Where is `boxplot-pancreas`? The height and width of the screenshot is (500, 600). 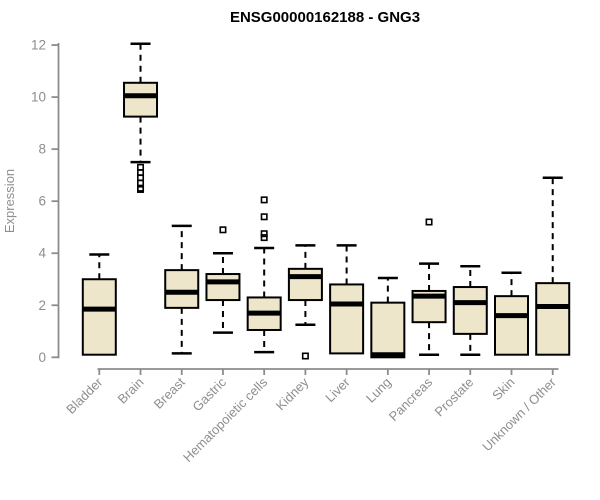 boxplot-pancreas is located at coordinates (429, 287).